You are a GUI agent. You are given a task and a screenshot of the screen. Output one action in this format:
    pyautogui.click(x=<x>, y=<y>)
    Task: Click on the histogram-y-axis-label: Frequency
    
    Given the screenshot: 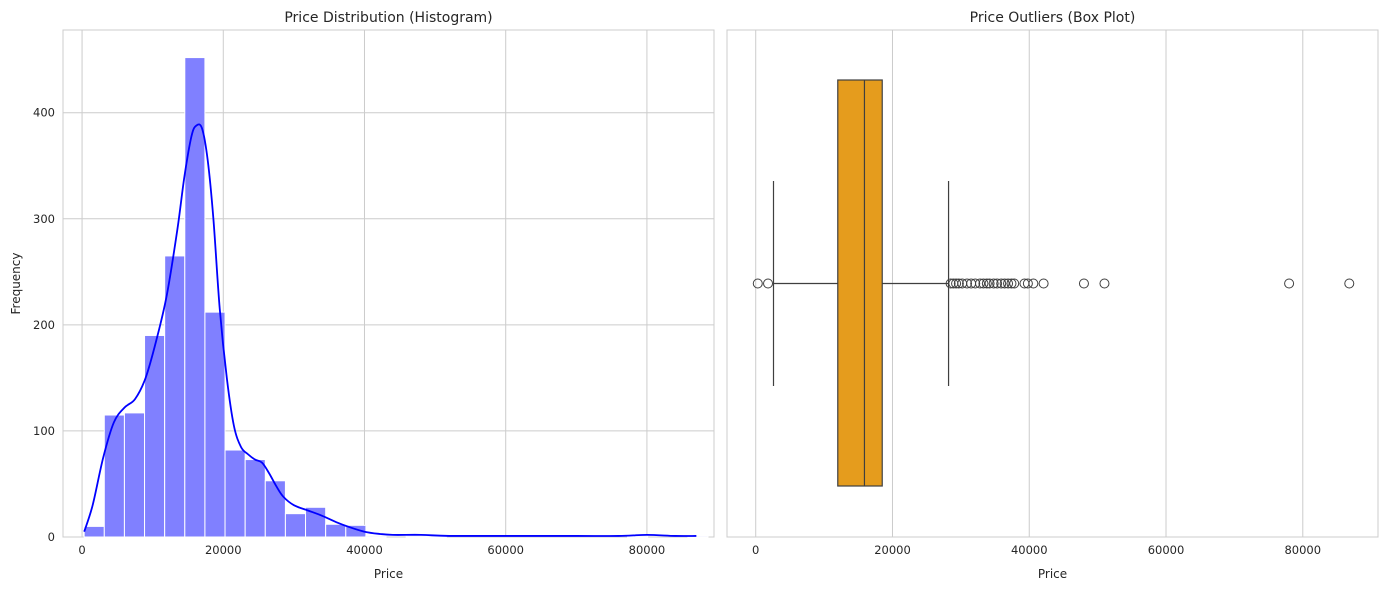 What is the action you would take?
    pyautogui.click(x=16, y=284)
    